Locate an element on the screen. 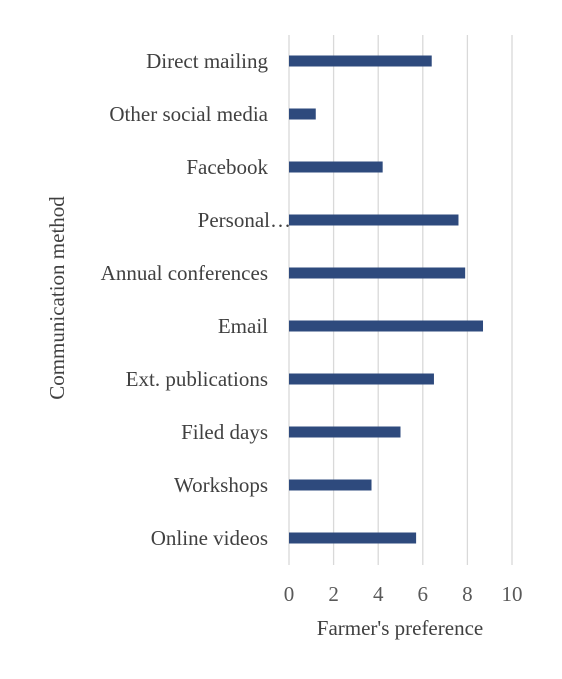 This screenshot has height=679, width=562. x-tick-label: 4 is located at coordinates (378, 594).